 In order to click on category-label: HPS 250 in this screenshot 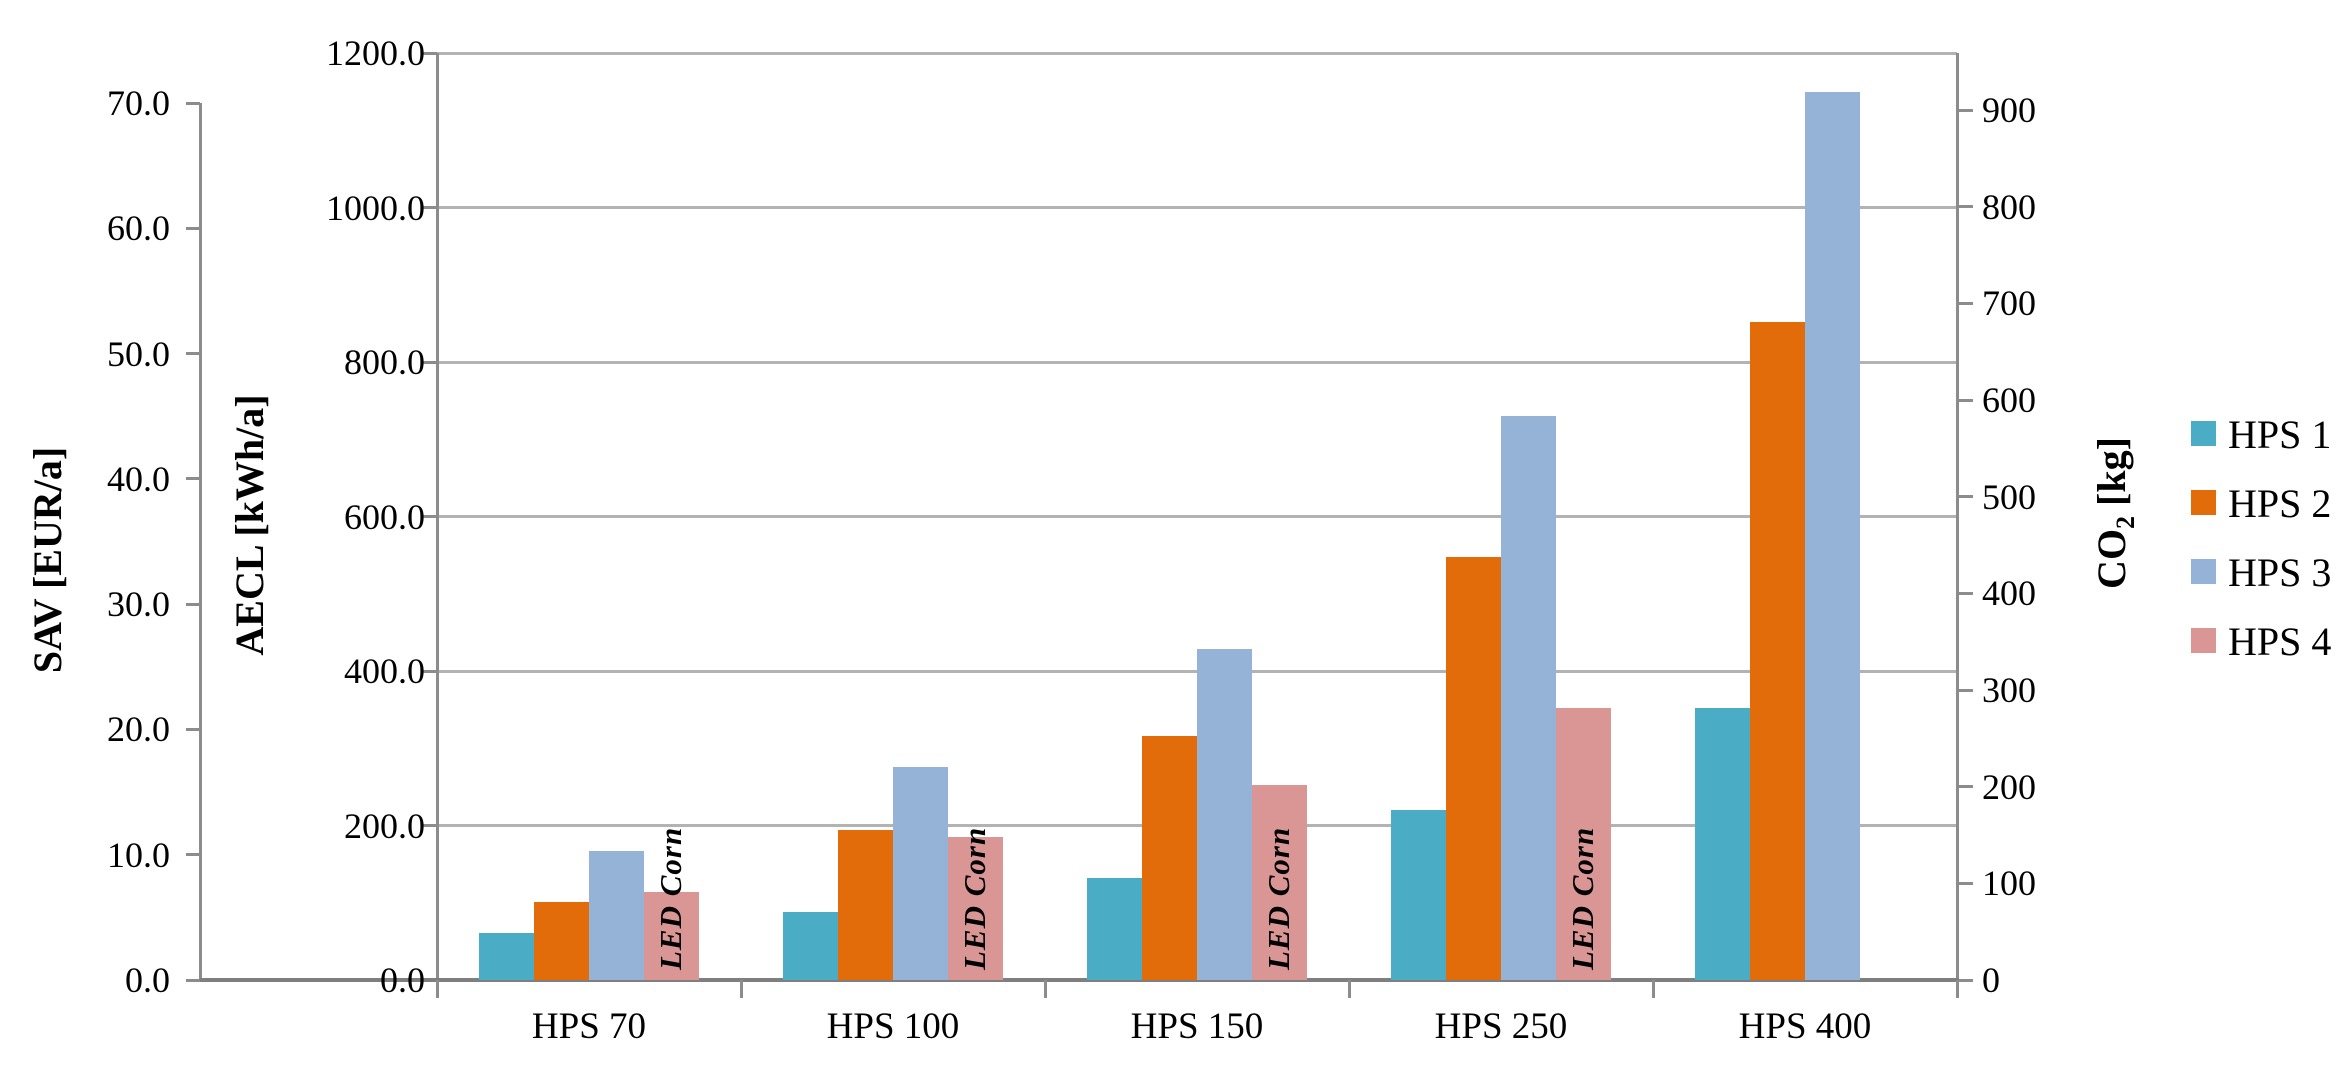, I will do `click(1501, 1026)`.